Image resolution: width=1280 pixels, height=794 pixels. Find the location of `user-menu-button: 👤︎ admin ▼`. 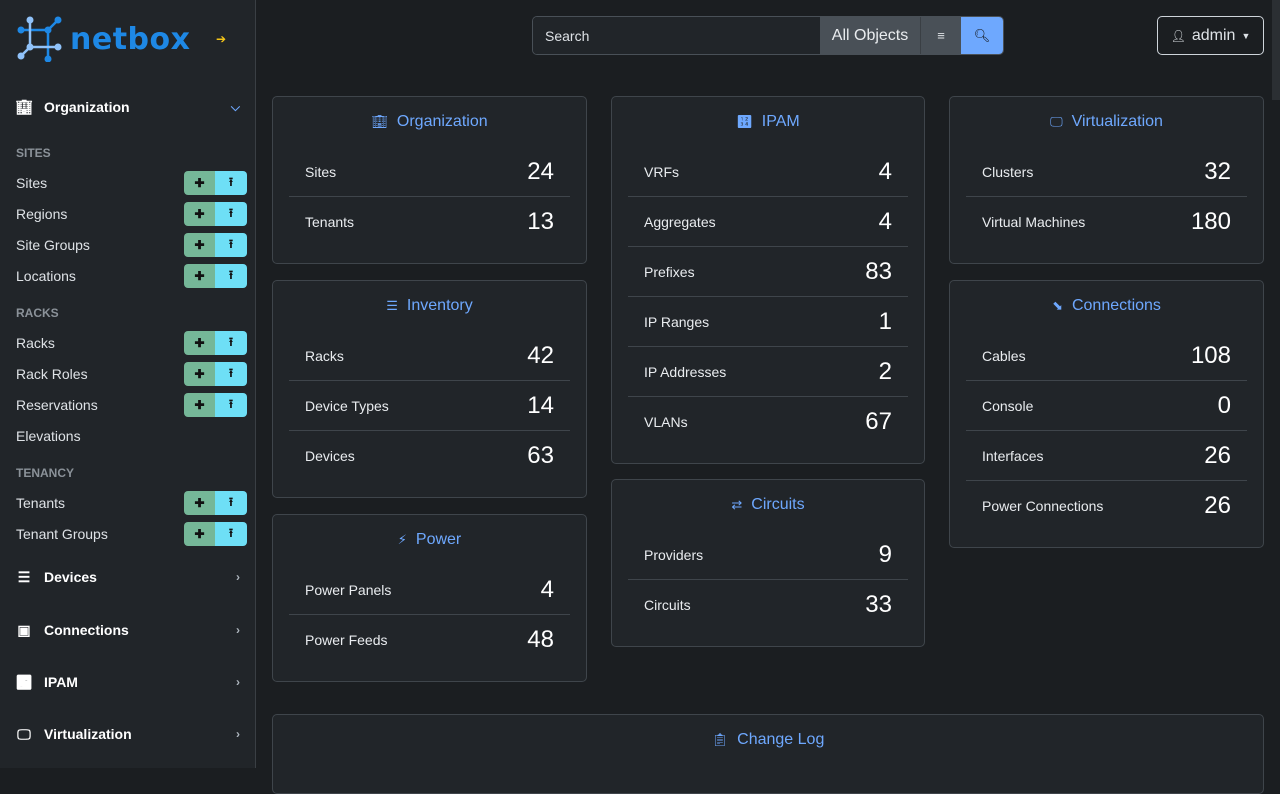

user-menu-button: 👤︎ admin ▼ is located at coordinates (1210, 35).